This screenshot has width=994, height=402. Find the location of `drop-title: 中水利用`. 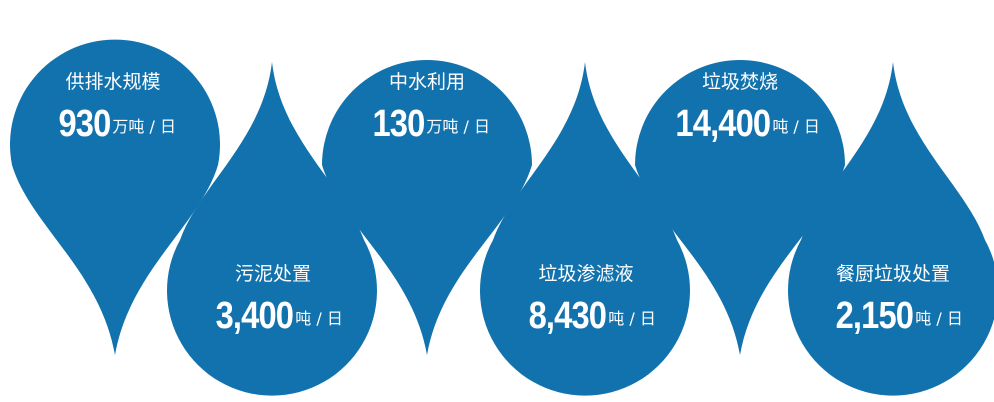

drop-title: 中水利用 is located at coordinates (426, 82).